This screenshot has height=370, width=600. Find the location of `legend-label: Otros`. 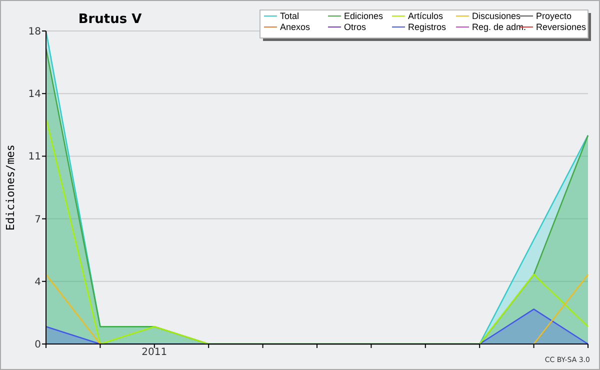

legend-label: Otros is located at coordinates (355, 27).